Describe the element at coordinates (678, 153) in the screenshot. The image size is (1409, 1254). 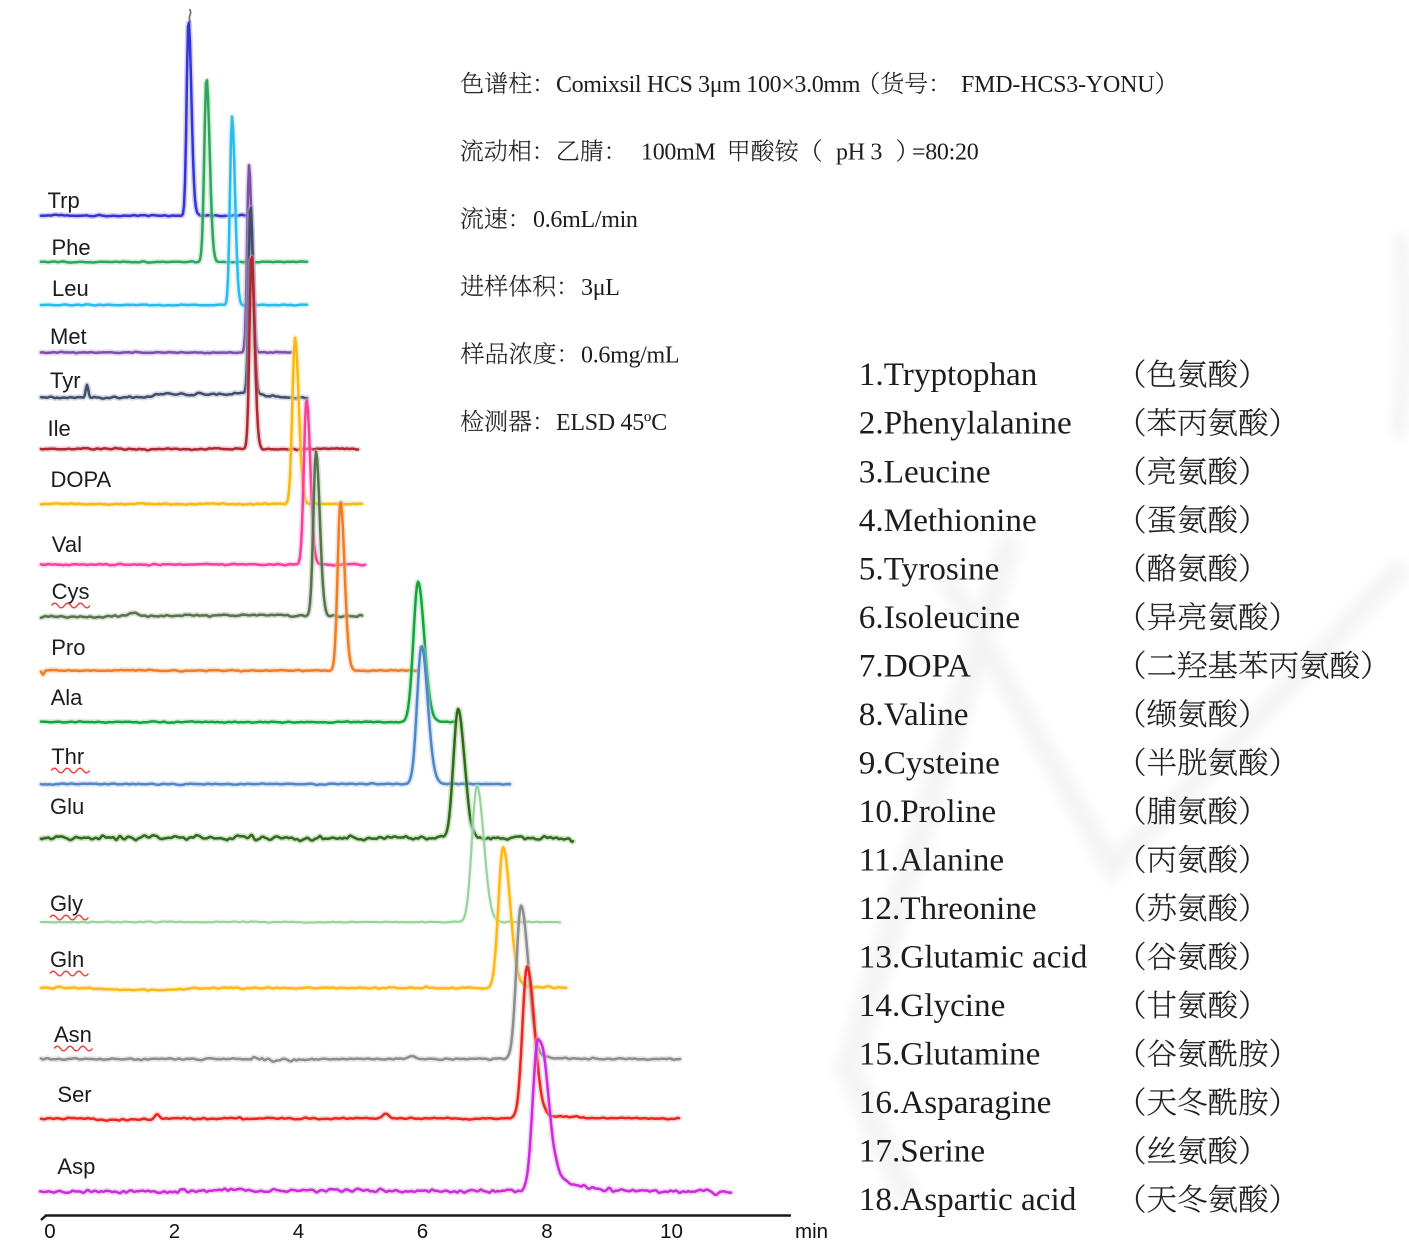
I see `svg-text: 100mM` at that location.